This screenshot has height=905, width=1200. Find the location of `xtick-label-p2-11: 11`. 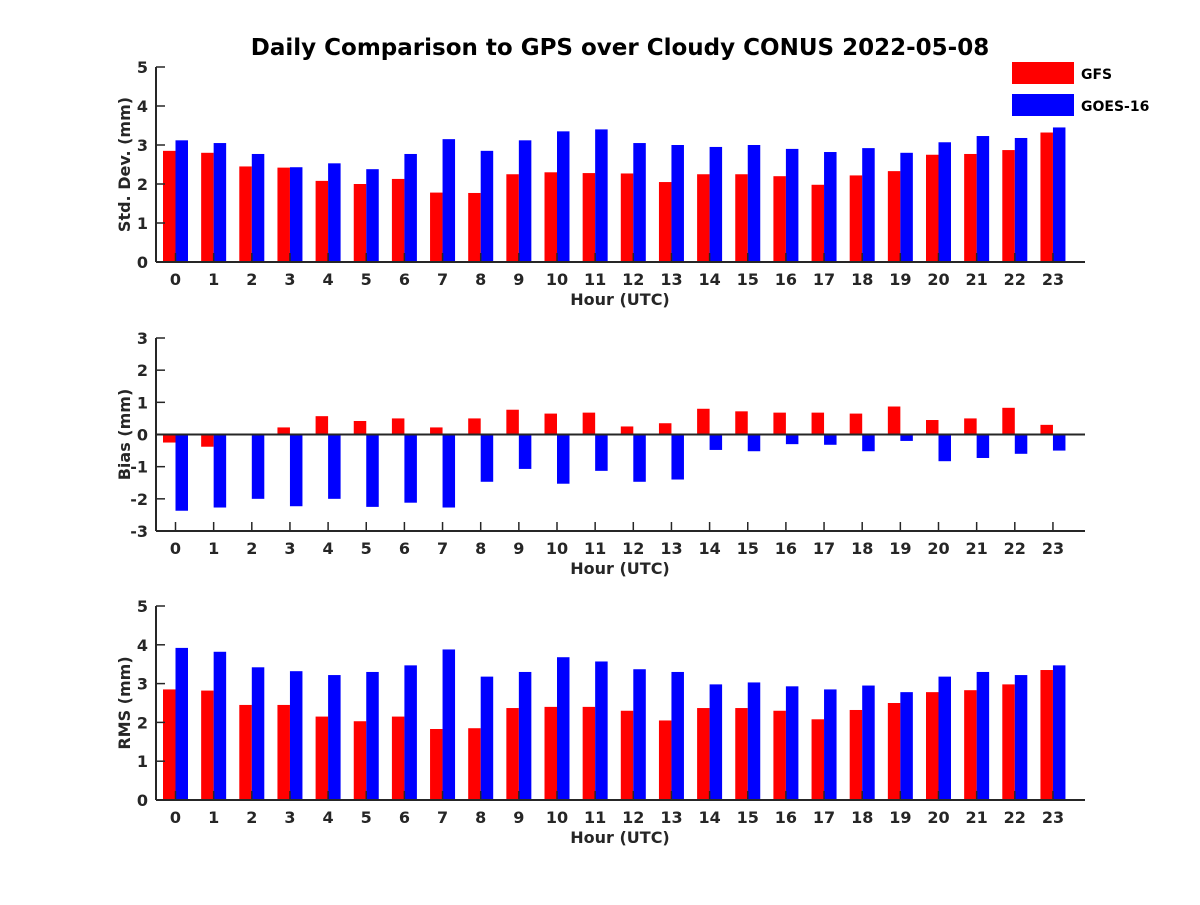

xtick-label-p2-11: 11 is located at coordinates (595, 548).